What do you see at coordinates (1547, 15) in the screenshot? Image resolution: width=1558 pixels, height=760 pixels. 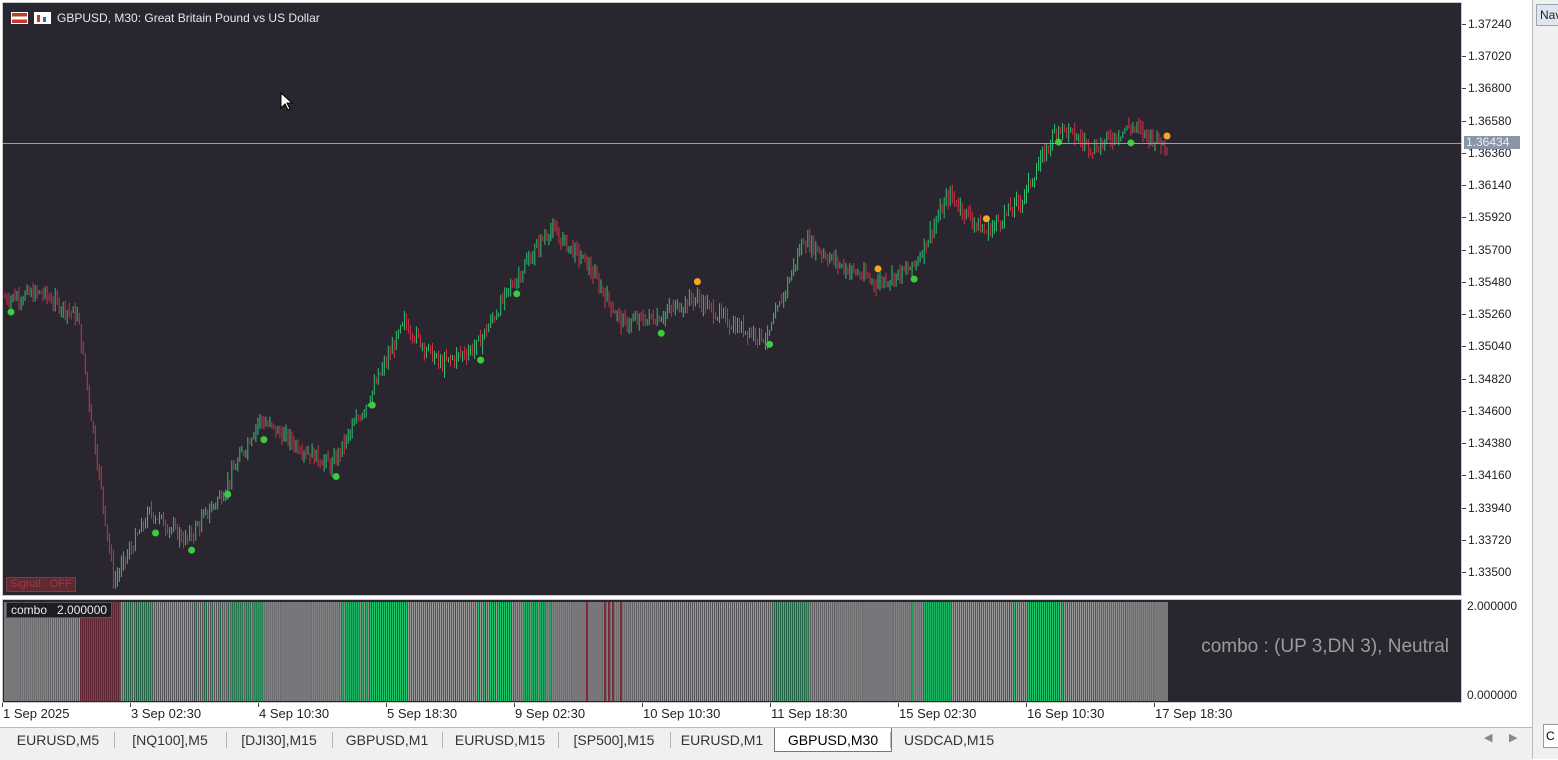 I see `navigator-tab: Navigator` at bounding box center [1547, 15].